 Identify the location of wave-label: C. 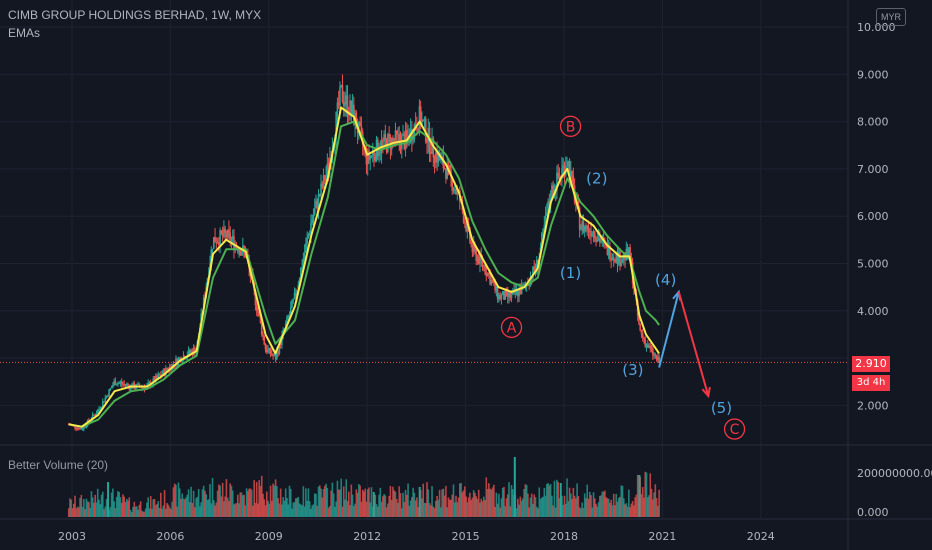
(735, 430).